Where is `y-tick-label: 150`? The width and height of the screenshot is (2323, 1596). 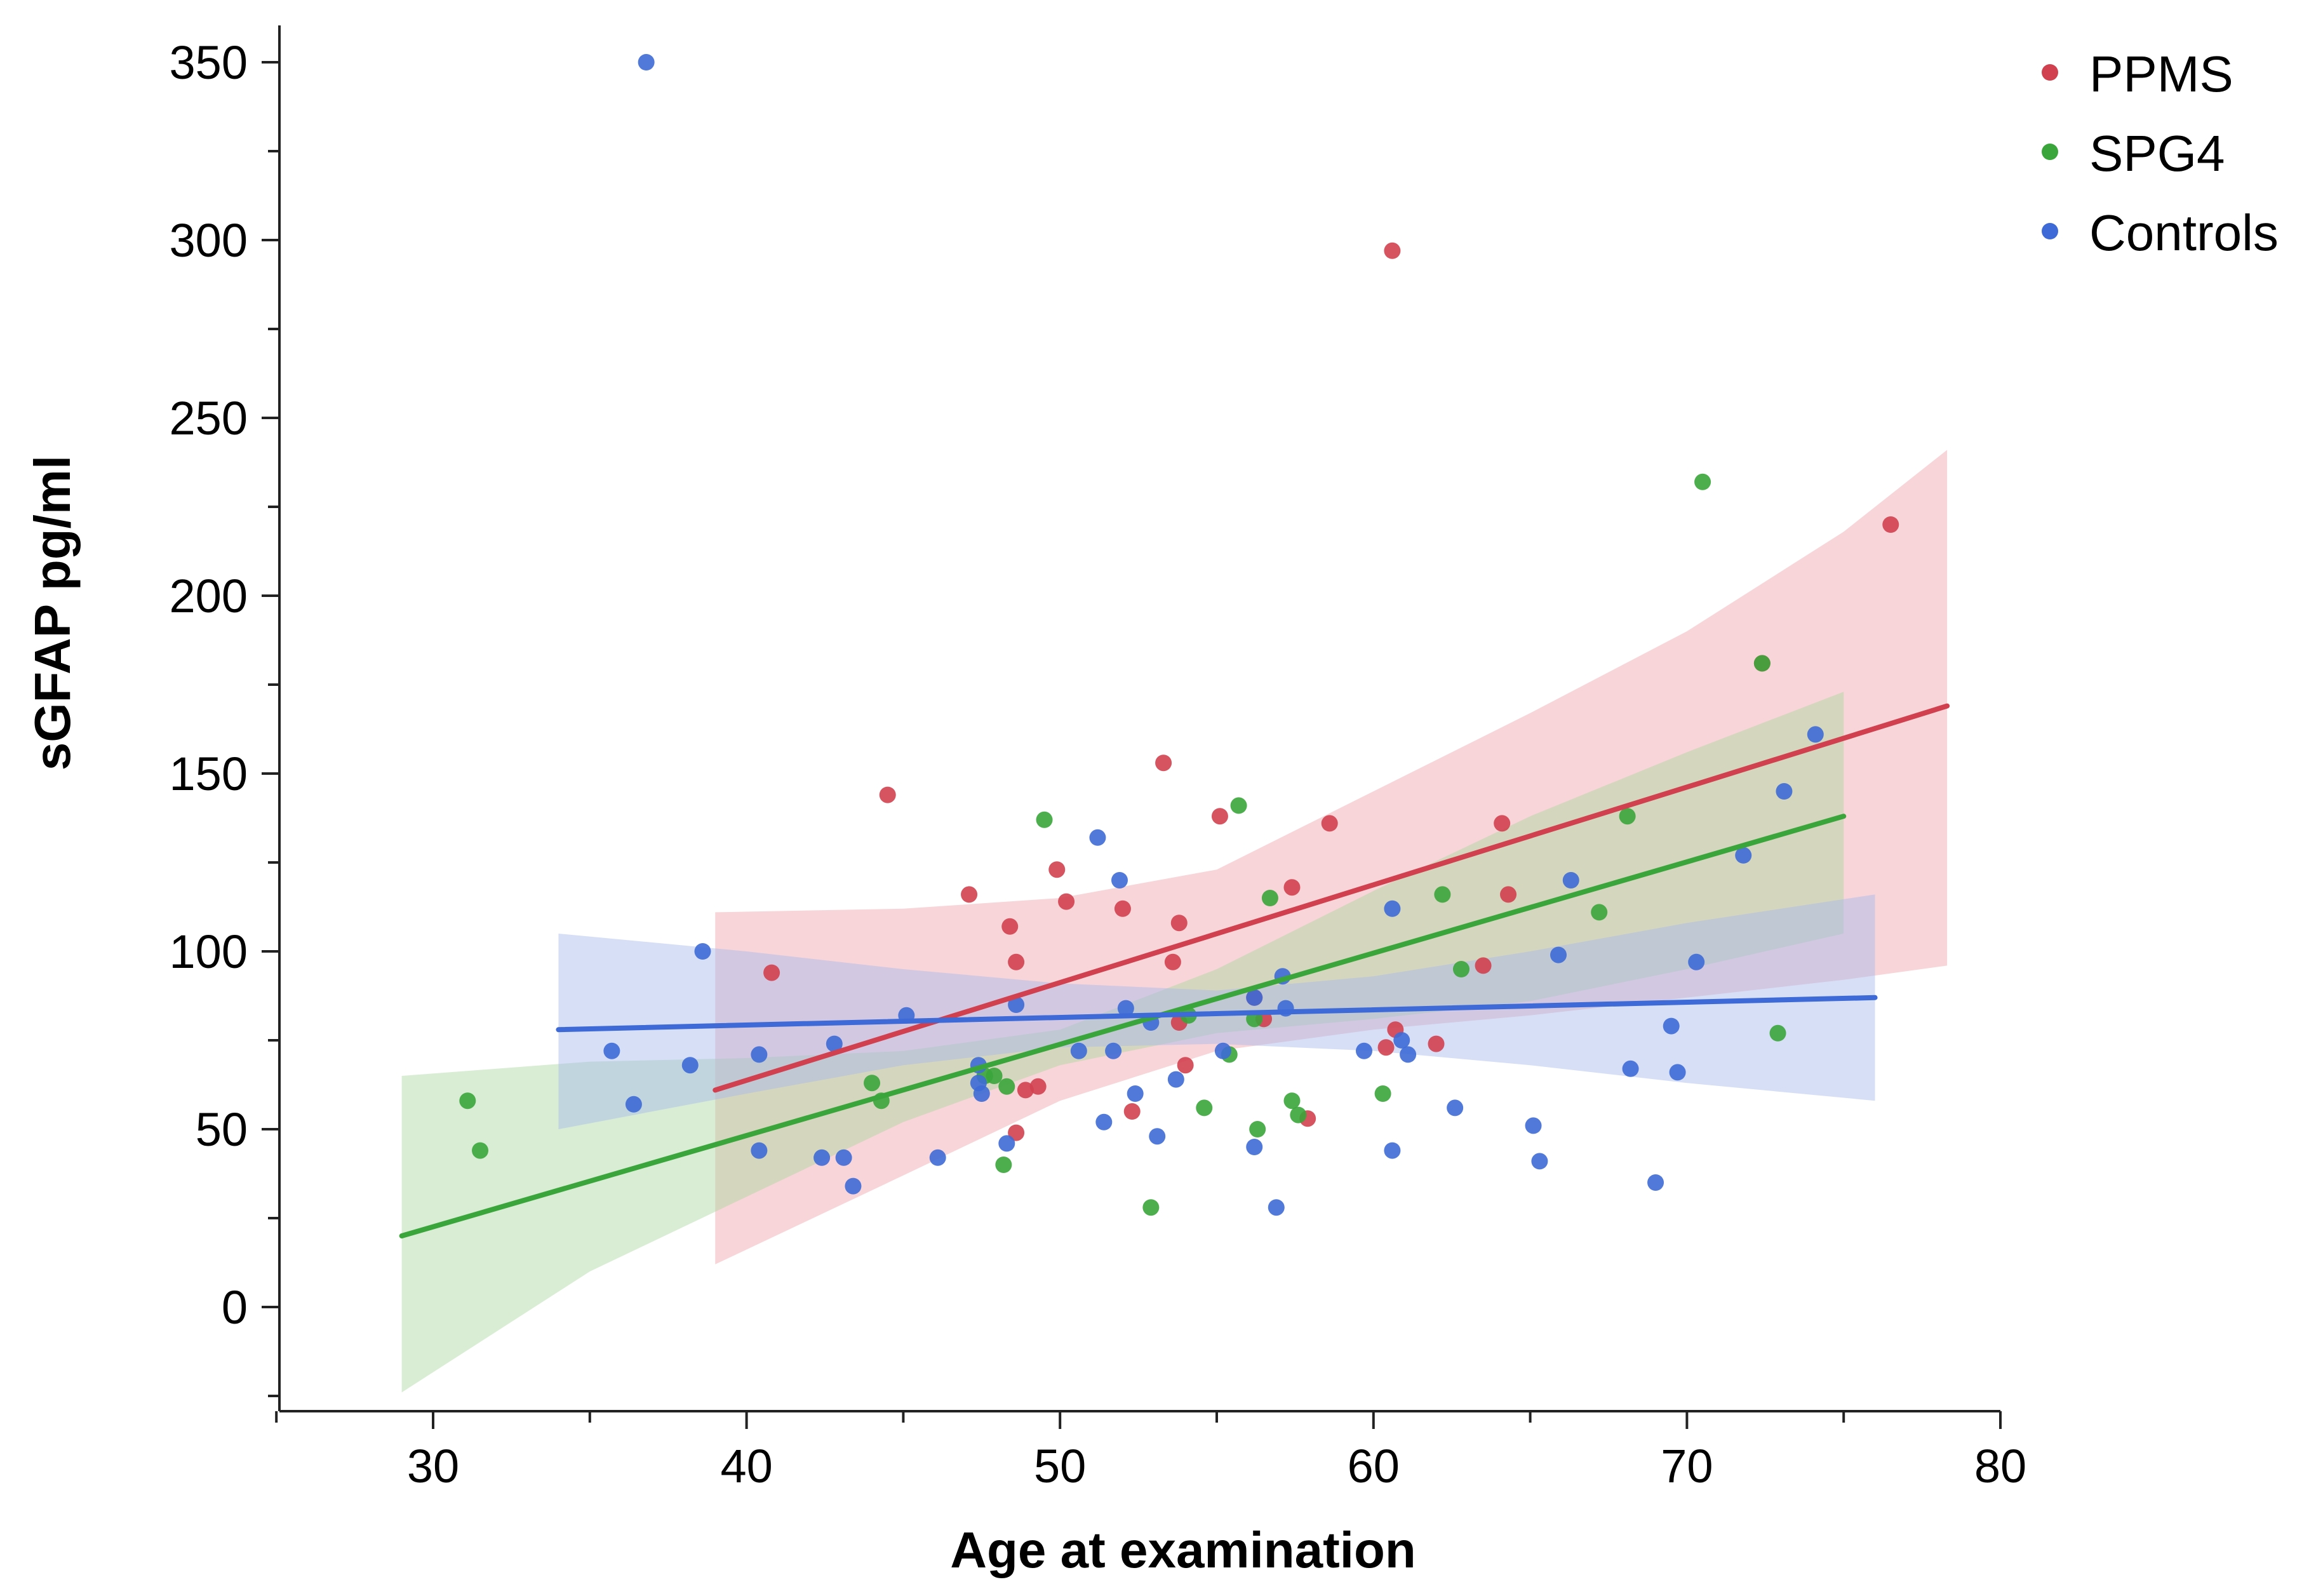
y-tick-label: 150 is located at coordinates (209, 774).